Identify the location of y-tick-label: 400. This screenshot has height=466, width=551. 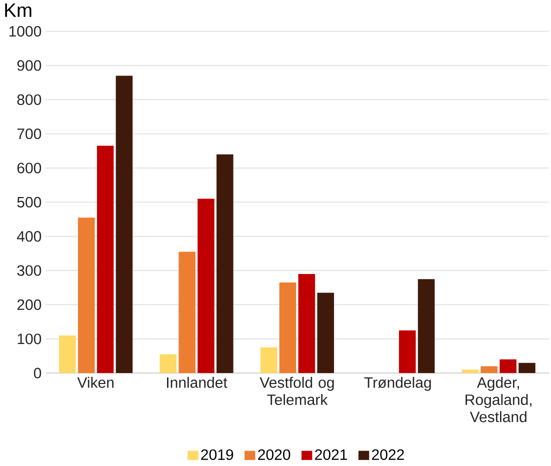
(29, 236).